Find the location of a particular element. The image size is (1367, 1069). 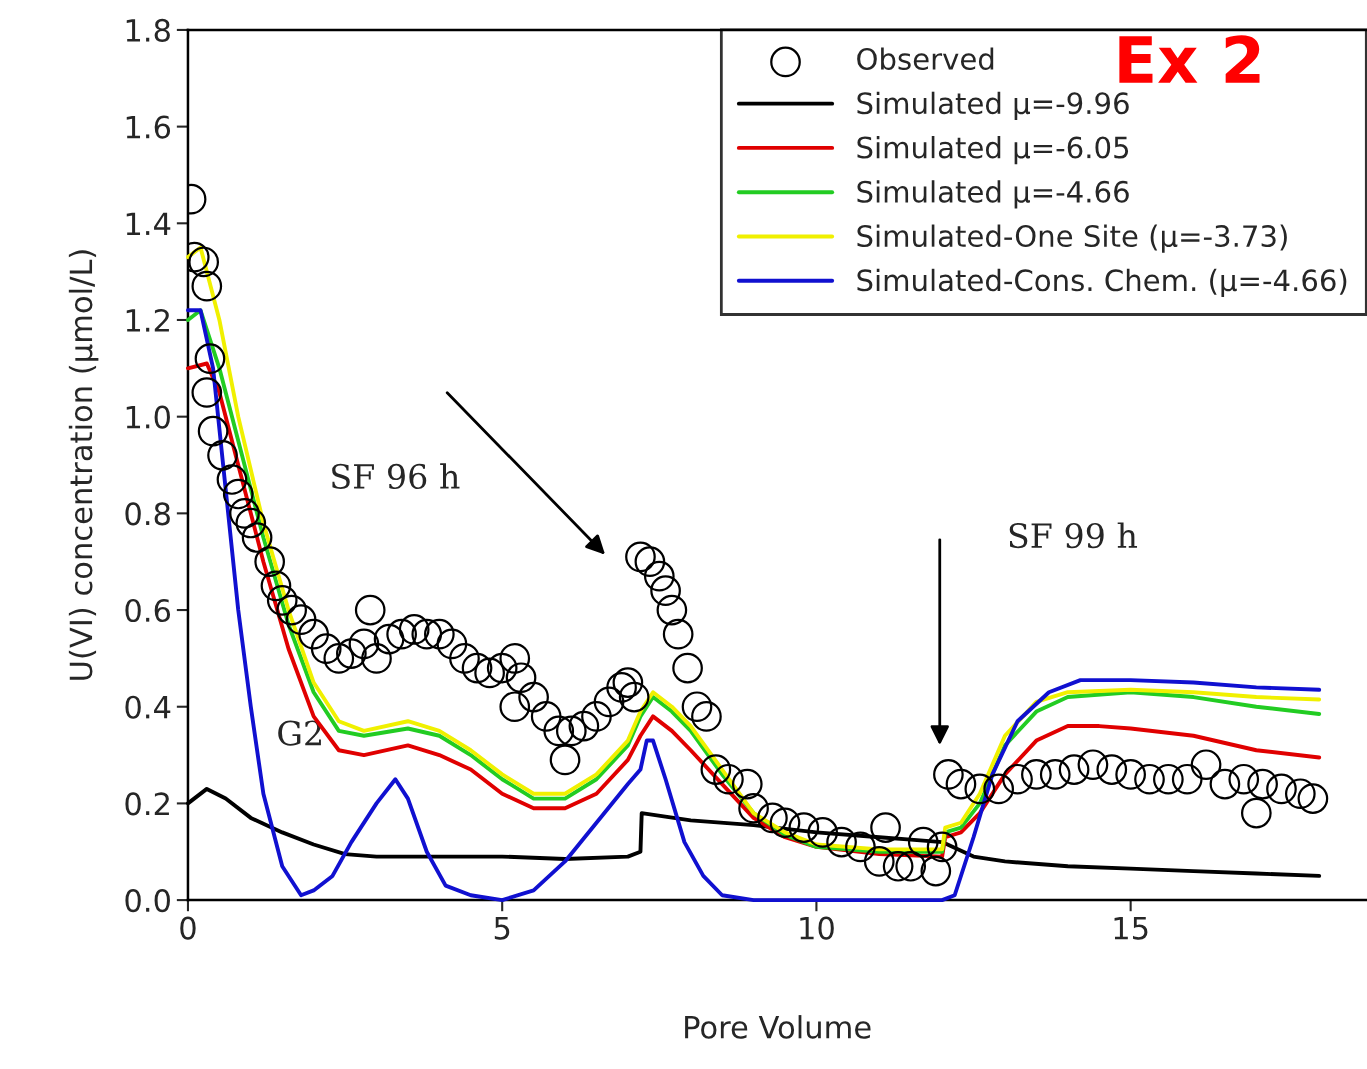

y-tick-label: 0.8 is located at coordinates (147, 514).